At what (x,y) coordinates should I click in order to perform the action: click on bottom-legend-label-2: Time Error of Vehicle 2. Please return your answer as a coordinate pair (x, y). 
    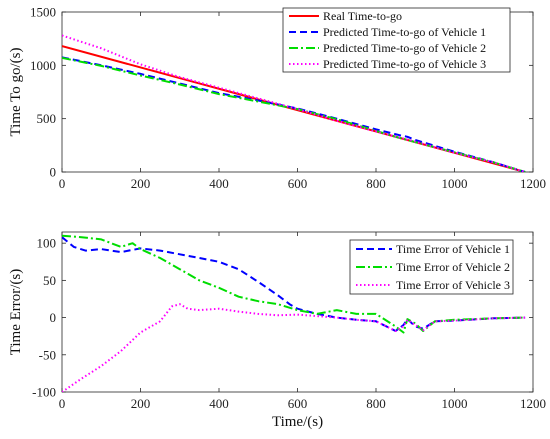
    Looking at the image, I should click on (453, 267).